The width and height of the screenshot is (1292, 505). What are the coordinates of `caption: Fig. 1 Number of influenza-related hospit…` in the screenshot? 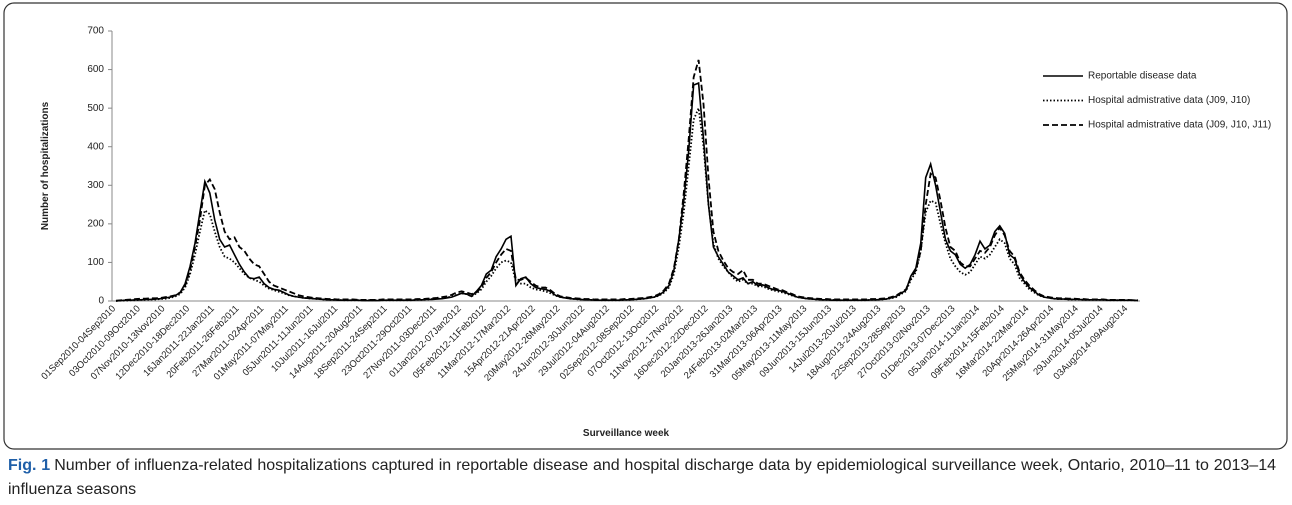 It's located at (642, 478).